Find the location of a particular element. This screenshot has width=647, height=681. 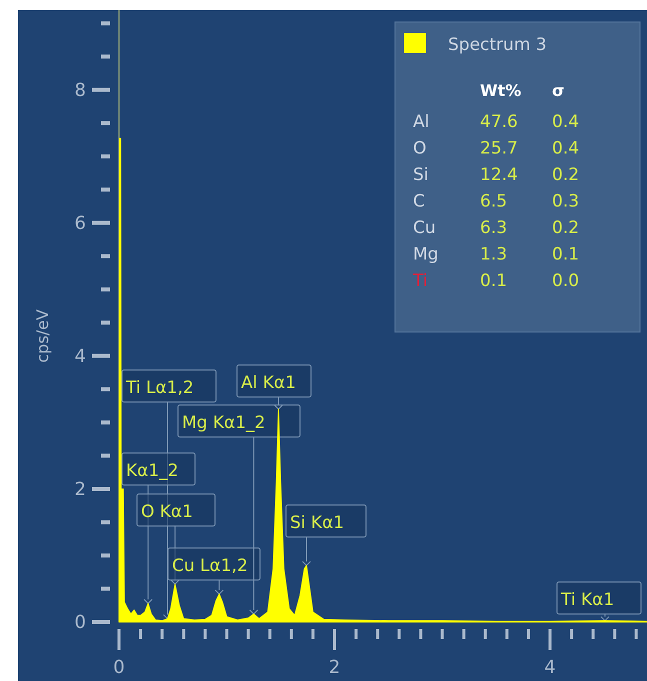

annotation: Si is located at coordinates (421, 175).